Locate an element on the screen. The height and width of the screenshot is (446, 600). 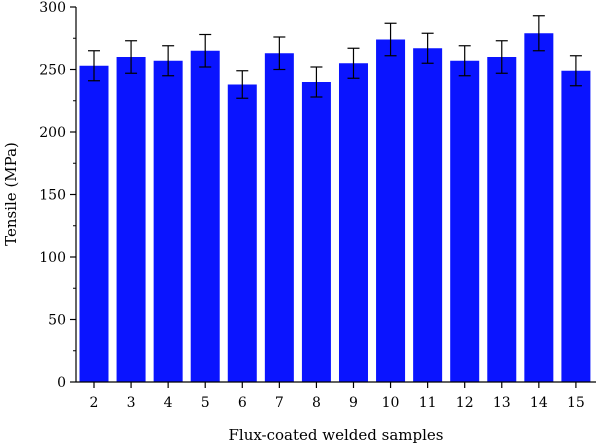
x-tick-label: 9 is located at coordinates (353, 403).